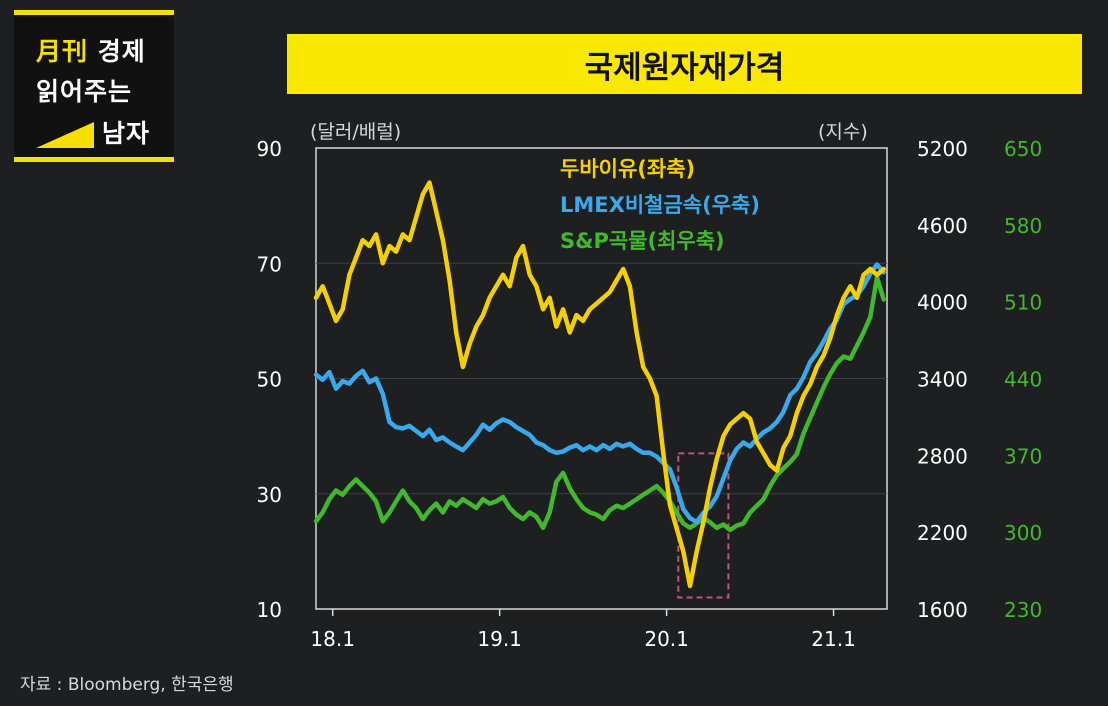  Describe the element at coordinates (269, 380) in the screenshot. I see `left-tick-label: 50` at that location.